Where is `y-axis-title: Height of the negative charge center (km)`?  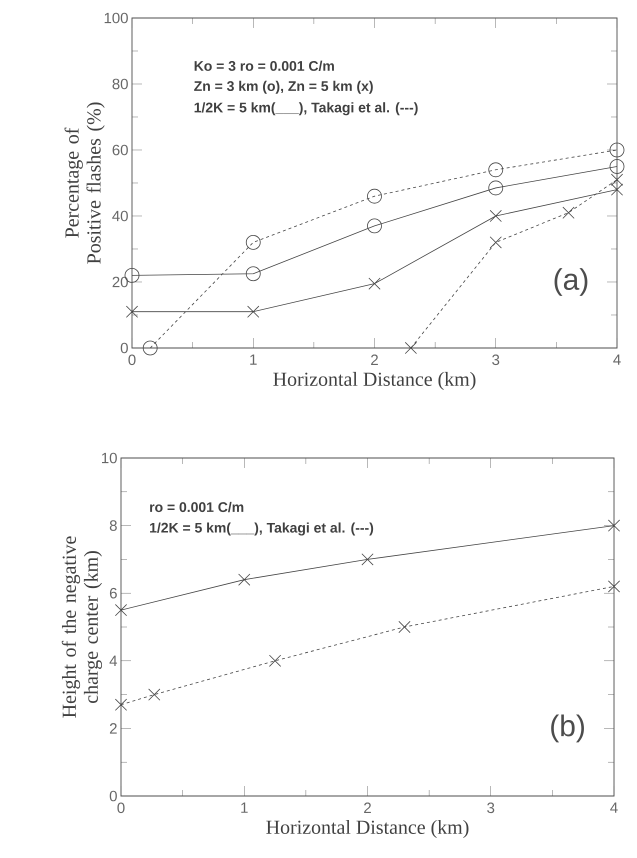
y-axis-title: Height of the negative charge center (km) is located at coordinates (82, 627).